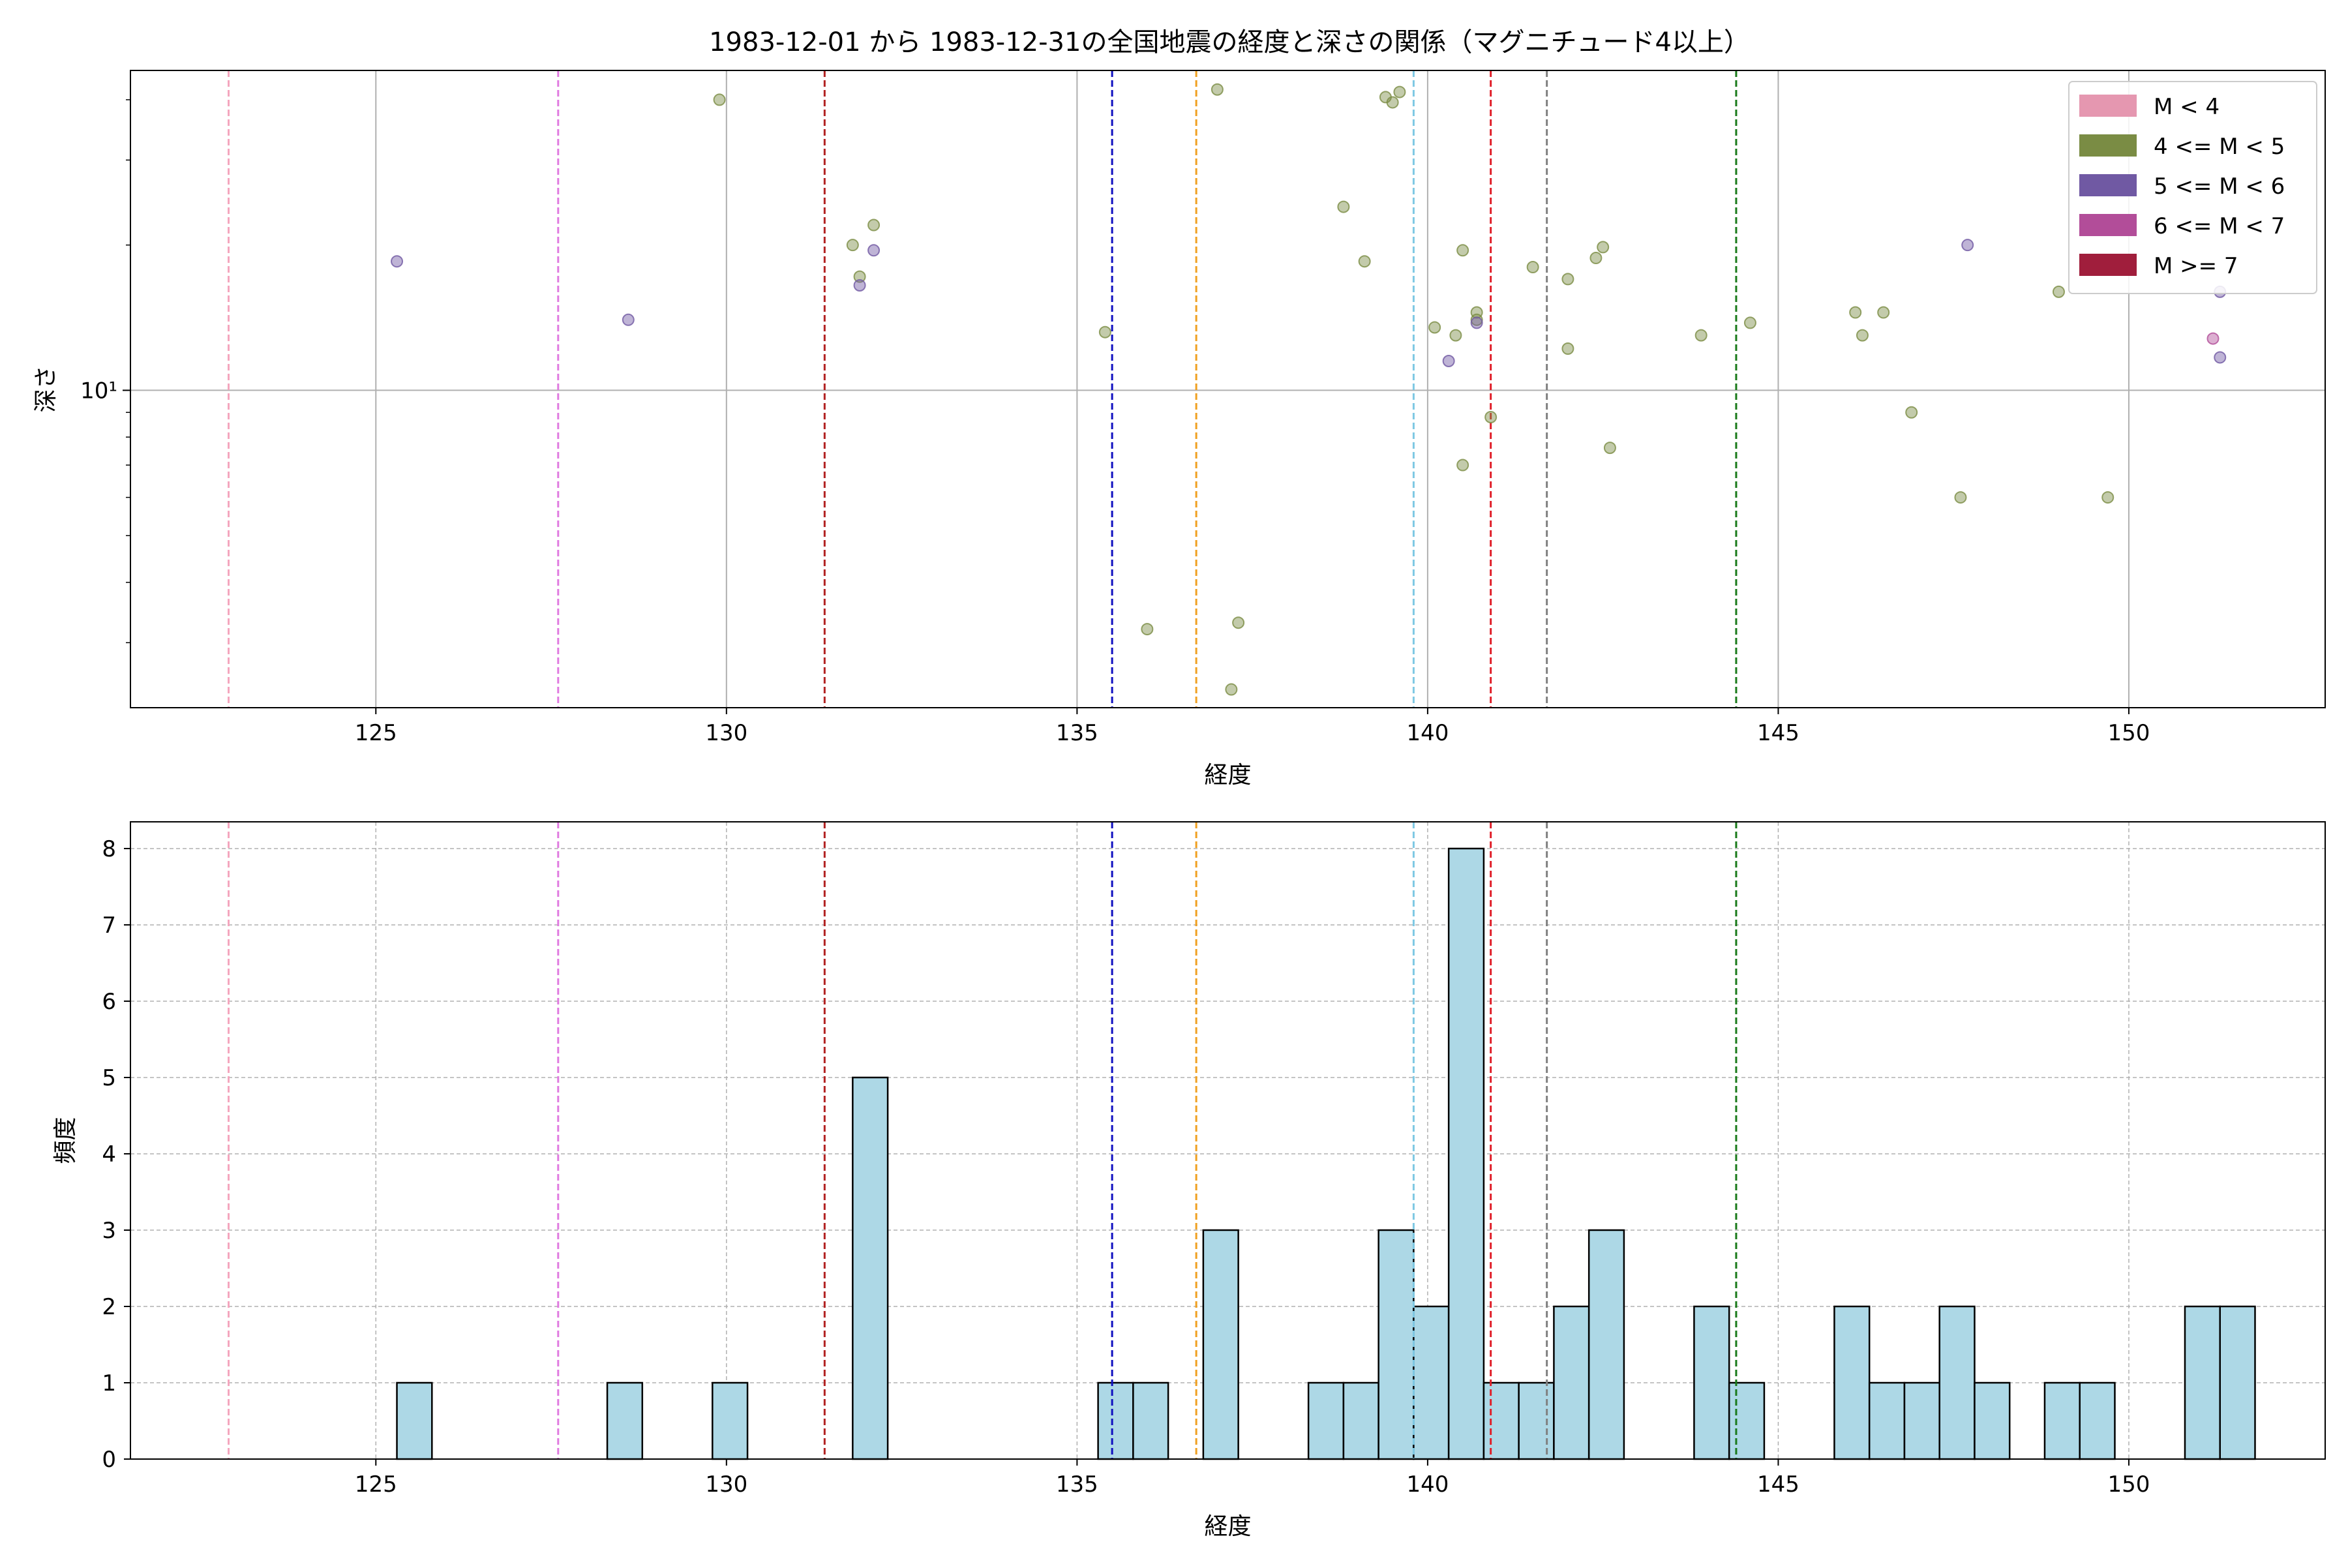  Describe the element at coordinates (109, 1460) in the screenshot. I see `y-tick-label: 0` at that location.